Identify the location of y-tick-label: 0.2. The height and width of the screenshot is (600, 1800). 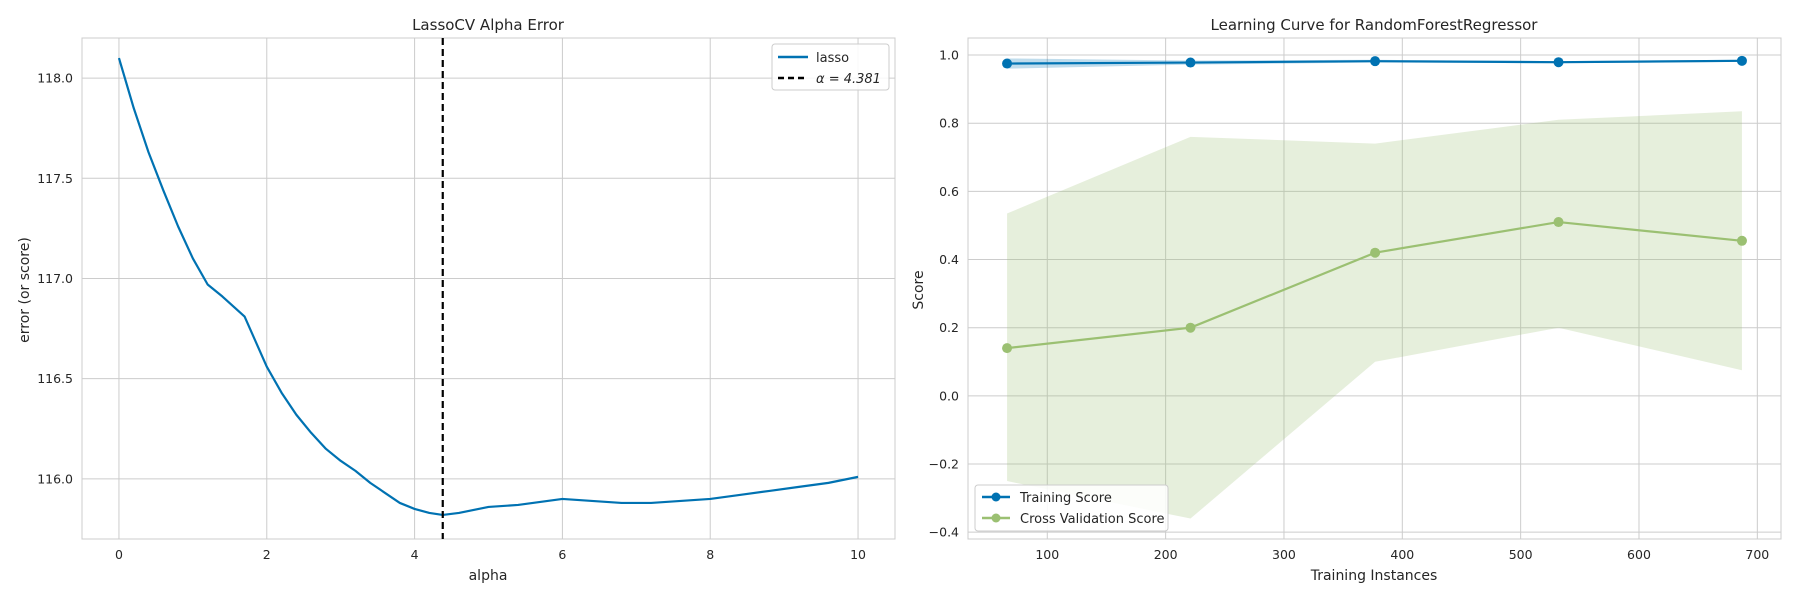
(949, 327).